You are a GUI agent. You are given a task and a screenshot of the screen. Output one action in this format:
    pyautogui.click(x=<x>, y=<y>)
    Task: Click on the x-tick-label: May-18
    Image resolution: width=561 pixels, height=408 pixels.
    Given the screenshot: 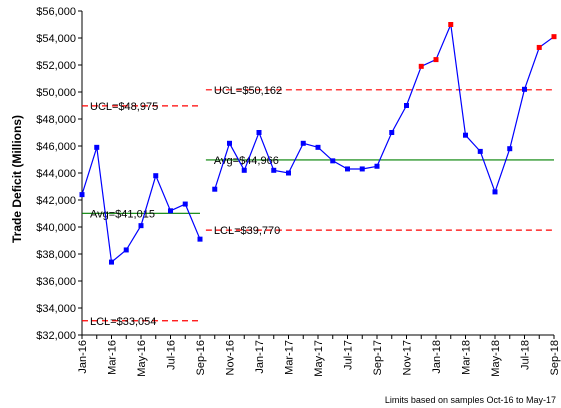 What is the action you would take?
    pyautogui.click(x=496, y=358)
    